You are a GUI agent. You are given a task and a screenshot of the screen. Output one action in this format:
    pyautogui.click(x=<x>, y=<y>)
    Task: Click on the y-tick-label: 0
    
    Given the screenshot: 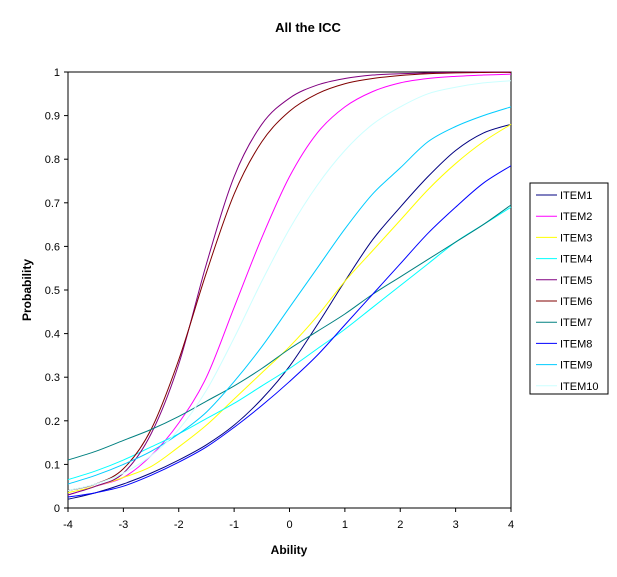 What is the action you would take?
    pyautogui.click(x=57, y=509)
    